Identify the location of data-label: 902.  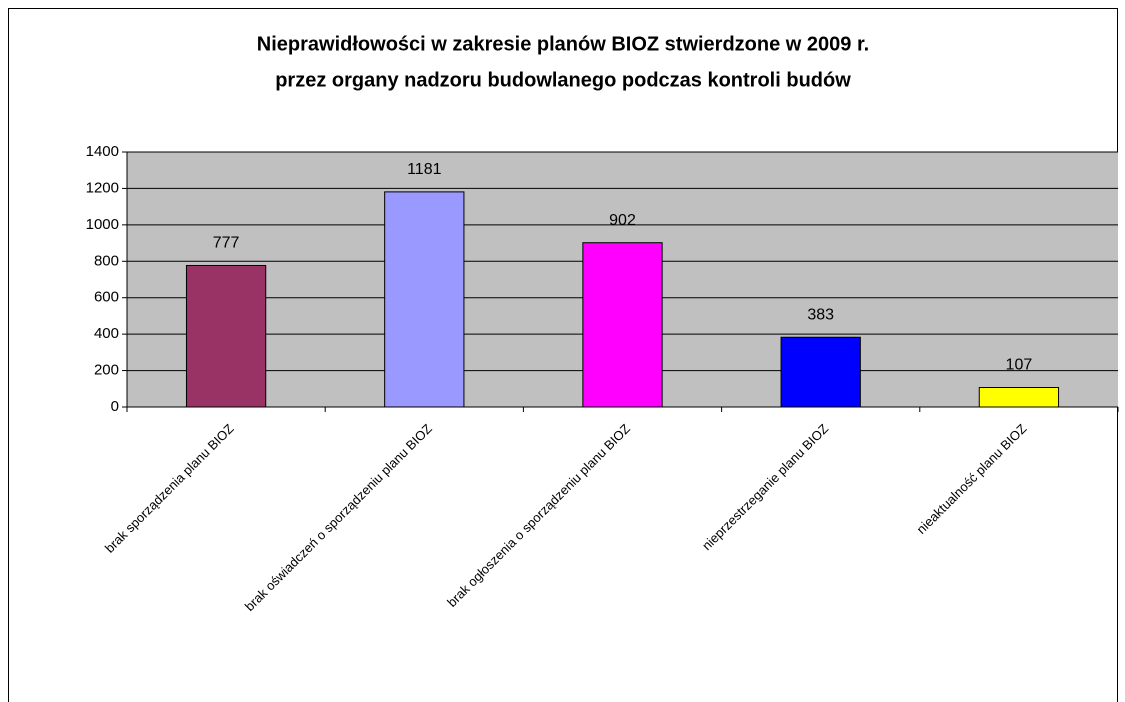
(622, 220).